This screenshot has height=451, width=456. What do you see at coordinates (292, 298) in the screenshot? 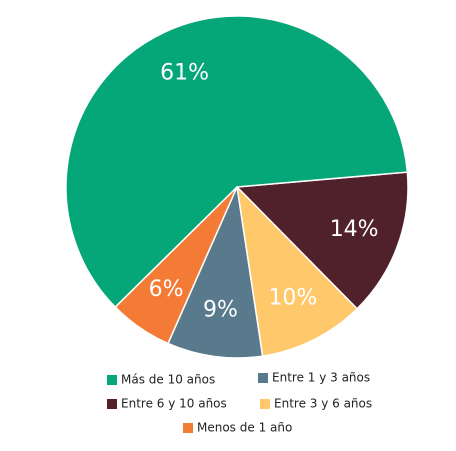
I see `data-label: 10%` at bounding box center [292, 298].